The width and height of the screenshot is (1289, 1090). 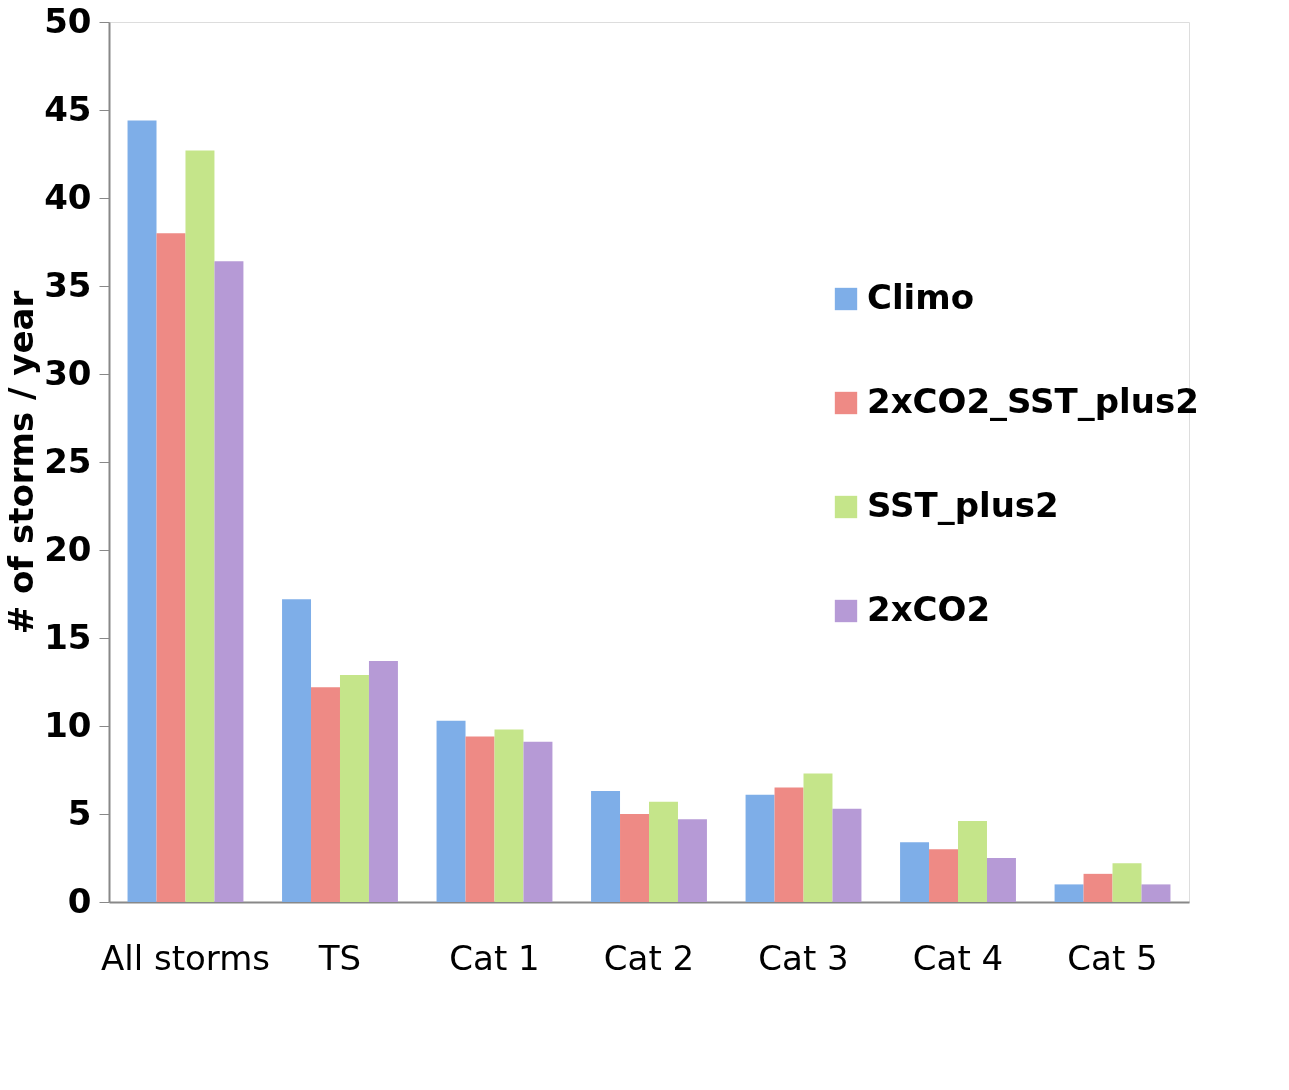 I want to click on legend-label: 2xCO2_SST_plus2, so click(x=1033, y=401).